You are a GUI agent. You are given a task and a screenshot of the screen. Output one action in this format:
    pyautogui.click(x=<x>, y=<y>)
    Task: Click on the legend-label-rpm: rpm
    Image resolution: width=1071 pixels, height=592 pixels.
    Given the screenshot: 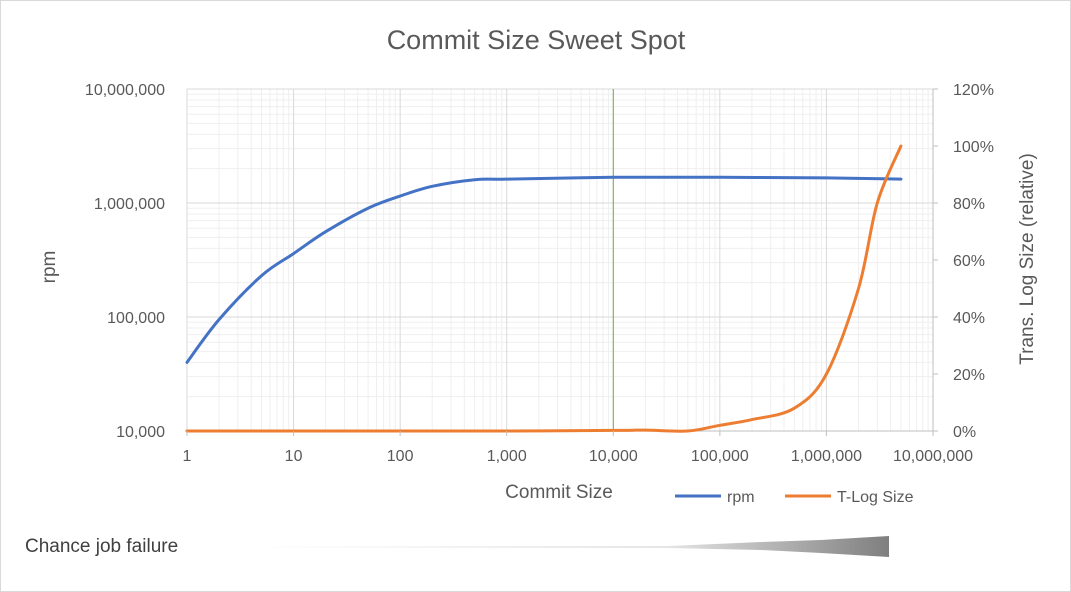 What is the action you would take?
    pyautogui.click(x=741, y=497)
    